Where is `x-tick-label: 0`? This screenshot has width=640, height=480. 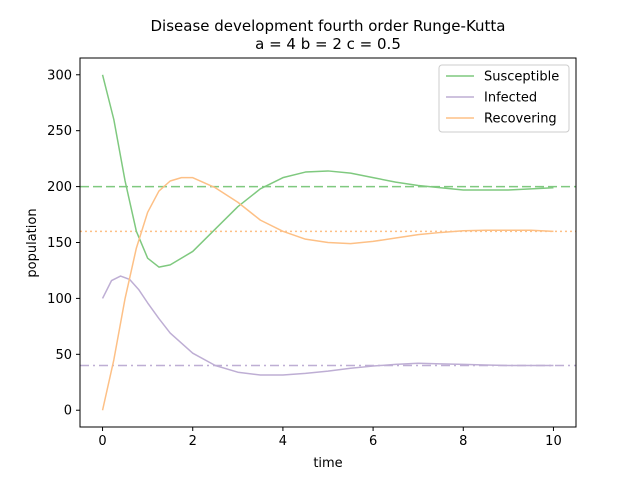 x-tick-label: 0 is located at coordinates (102, 441).